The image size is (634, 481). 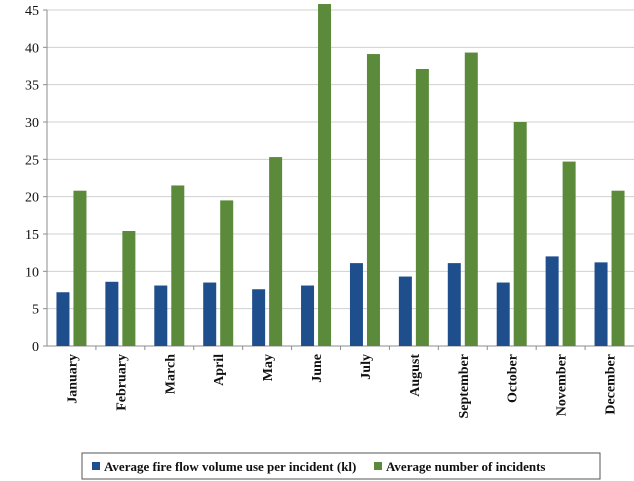 I want to click on bar-fire-flow-january, so click(x=63, y=319).